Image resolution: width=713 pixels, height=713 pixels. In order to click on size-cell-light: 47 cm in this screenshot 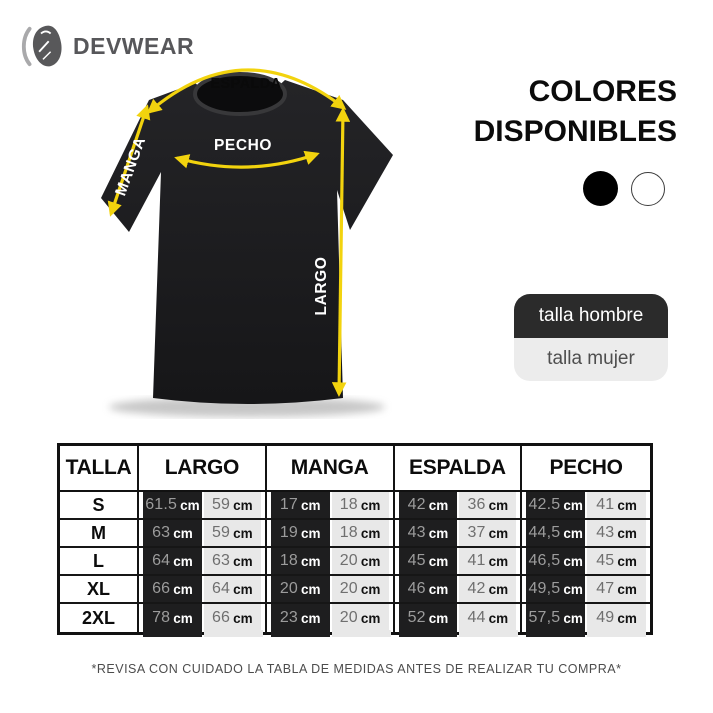, I will do `click(616, 589)`.